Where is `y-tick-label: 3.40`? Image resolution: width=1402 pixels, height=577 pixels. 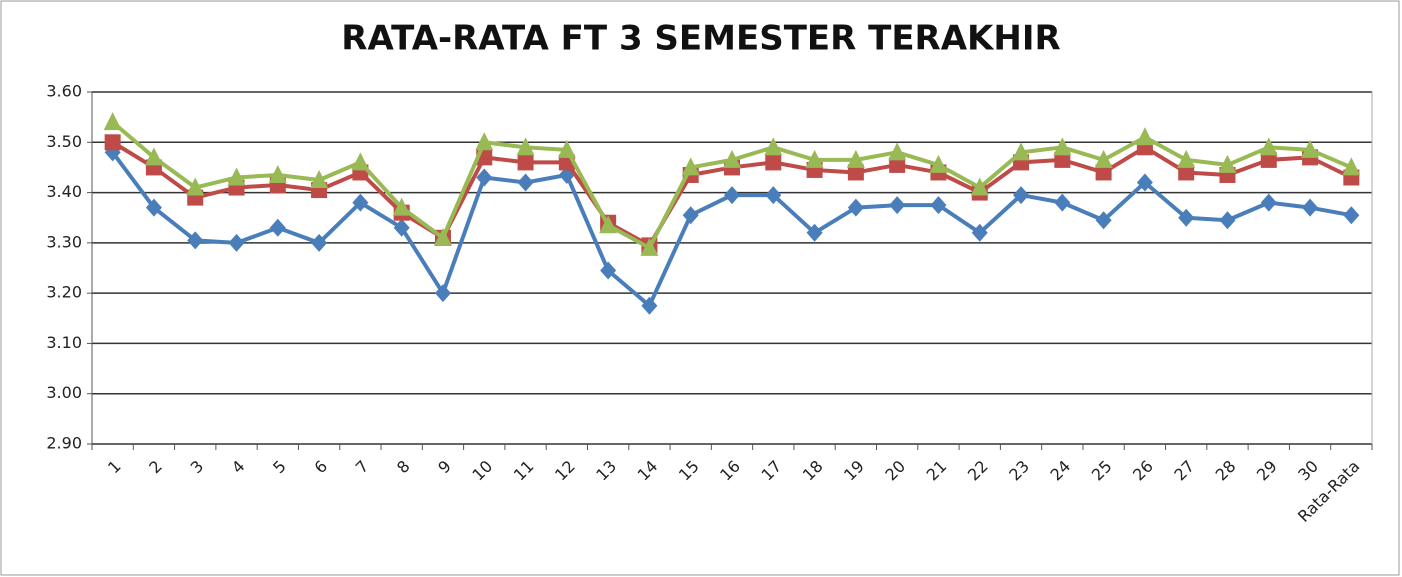 y-tick-label: 3.40 is located at coordinates (64, 191).